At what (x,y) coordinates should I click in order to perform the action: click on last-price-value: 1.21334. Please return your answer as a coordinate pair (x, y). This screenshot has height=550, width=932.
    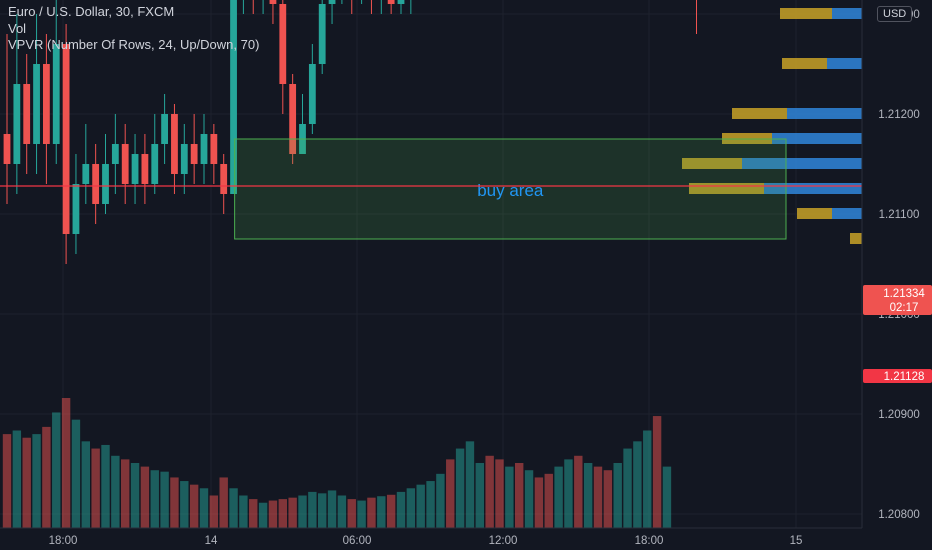
    Looking at the image, I should click on (904, 294).